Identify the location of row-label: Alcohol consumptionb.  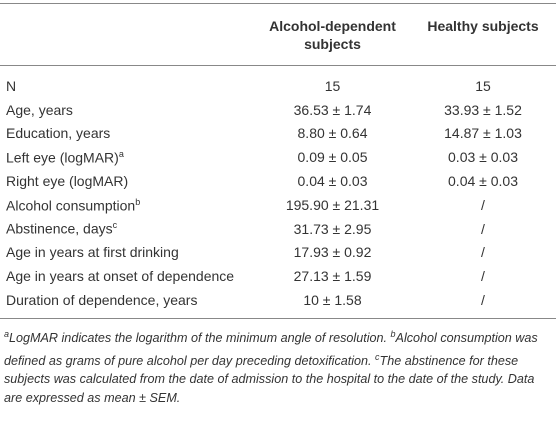
(127, 205).